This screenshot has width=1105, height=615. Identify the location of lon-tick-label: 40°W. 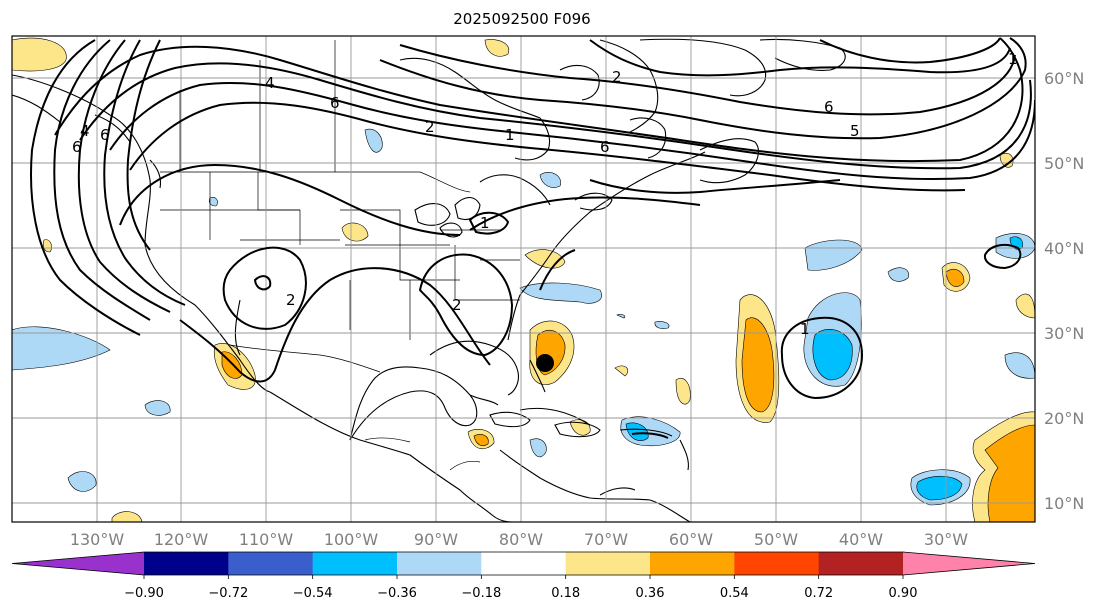
(861, 539).